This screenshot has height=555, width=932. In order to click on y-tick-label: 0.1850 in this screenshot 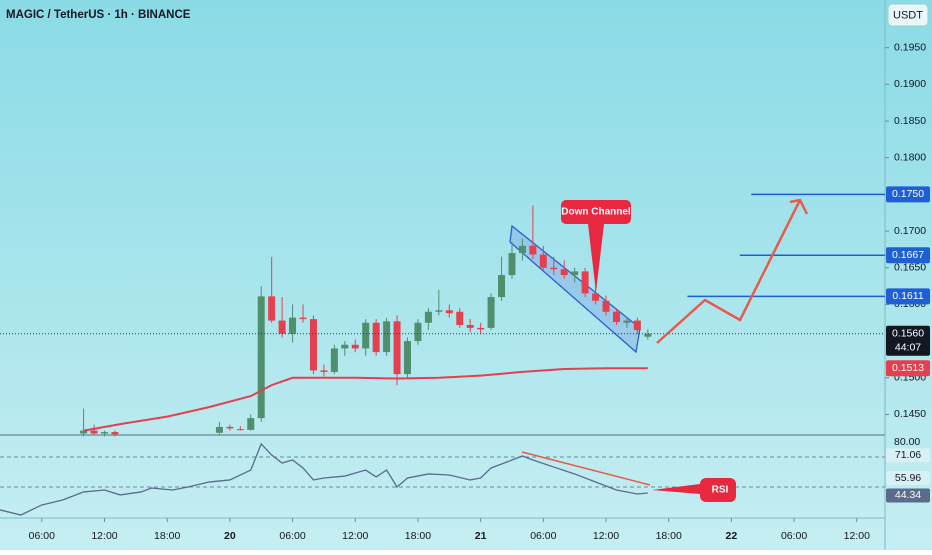, I will do `click(910, 121)`.